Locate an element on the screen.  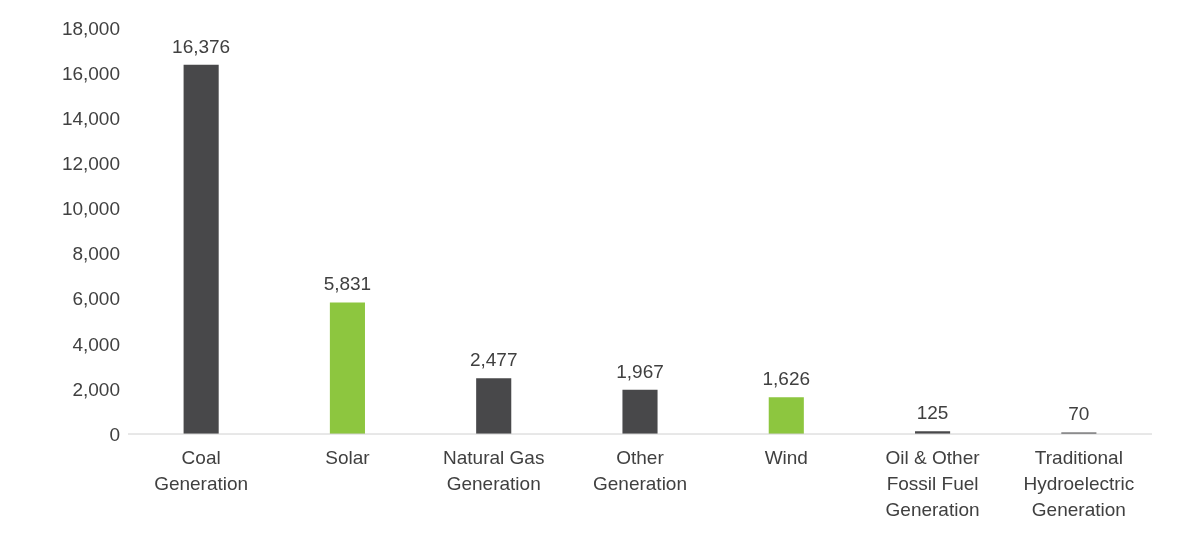
x-tick-label: Solar is located at coordinates (348, 457).